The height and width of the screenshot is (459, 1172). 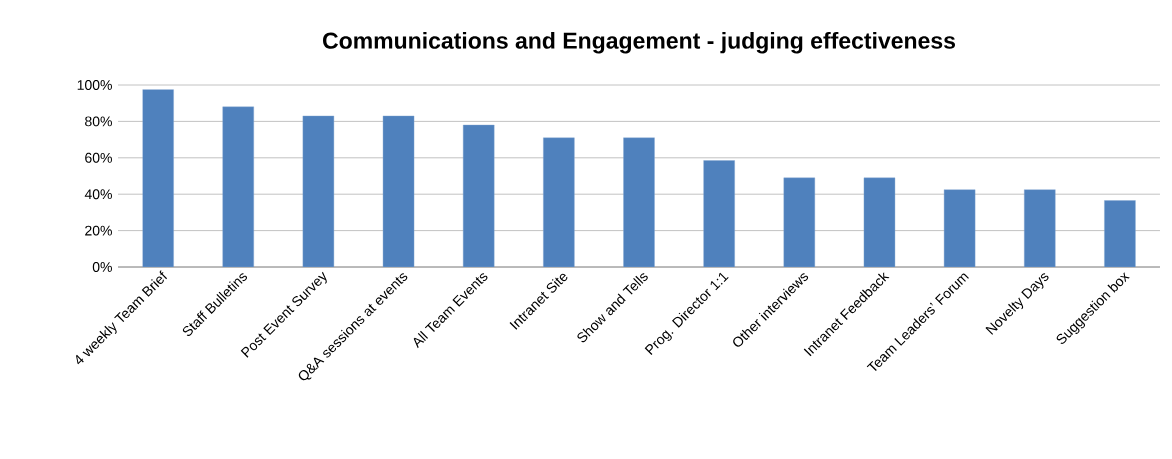 What do you see at coordinates (98, 194) in the screenshot?
I see `y-tick-label: 40%` at bounding box center [98, 194].